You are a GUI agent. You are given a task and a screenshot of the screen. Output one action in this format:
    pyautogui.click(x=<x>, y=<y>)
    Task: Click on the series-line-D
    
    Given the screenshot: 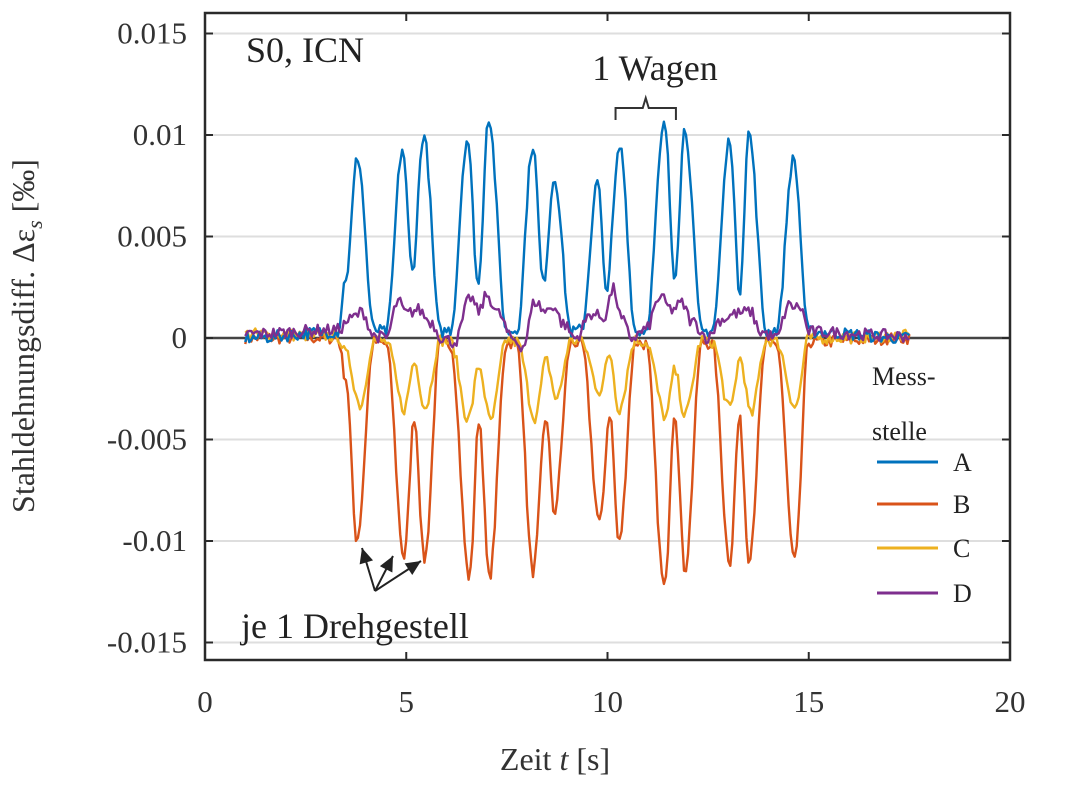 What is the action you would take?
    pyautogui.click(x=577, y=317)
    